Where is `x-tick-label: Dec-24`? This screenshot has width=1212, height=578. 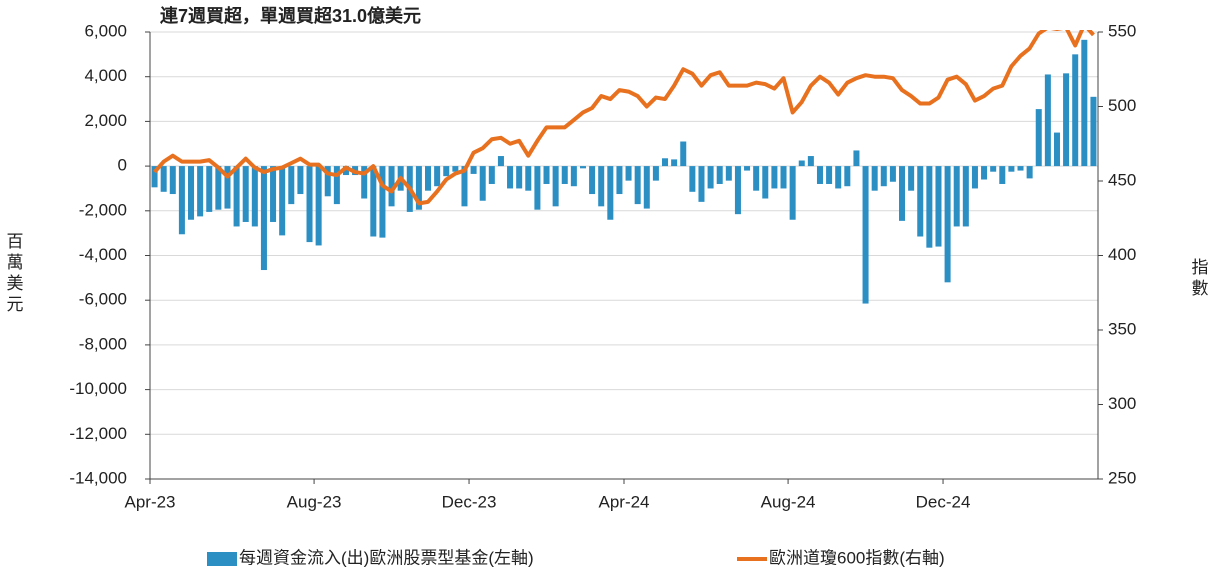
x-tick-label: Dec-24 is located at coordinates (943, 501).